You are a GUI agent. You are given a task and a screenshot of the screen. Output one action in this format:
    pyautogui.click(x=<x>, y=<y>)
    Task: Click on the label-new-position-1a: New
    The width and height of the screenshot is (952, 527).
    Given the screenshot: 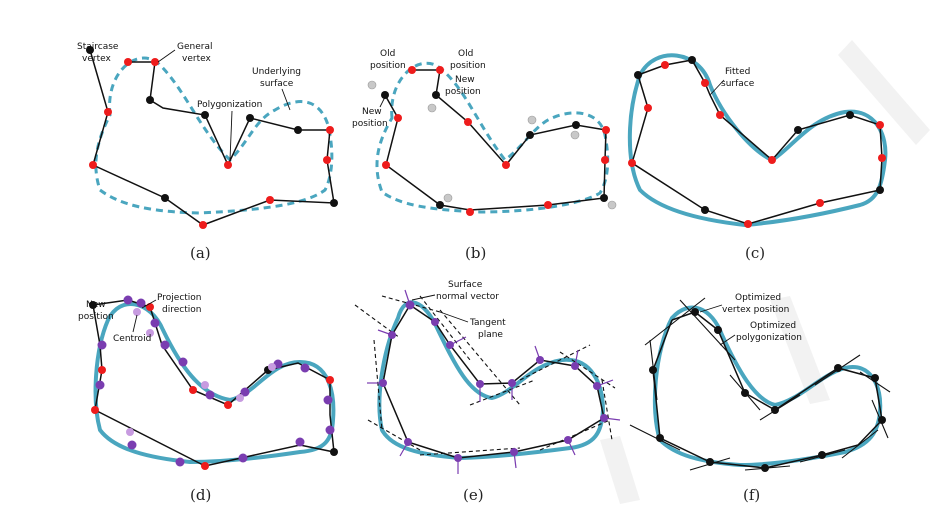 What is the action you would take?
    pyautogui.click(x=465, y=80)
    